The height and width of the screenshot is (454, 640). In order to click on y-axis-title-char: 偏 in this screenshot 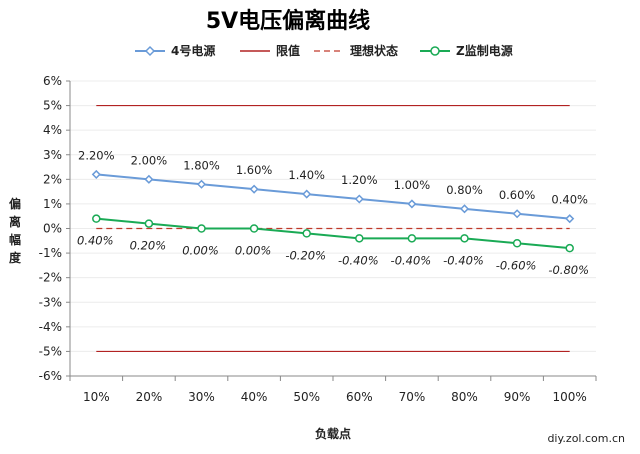, I will do `click(15, 203)`.